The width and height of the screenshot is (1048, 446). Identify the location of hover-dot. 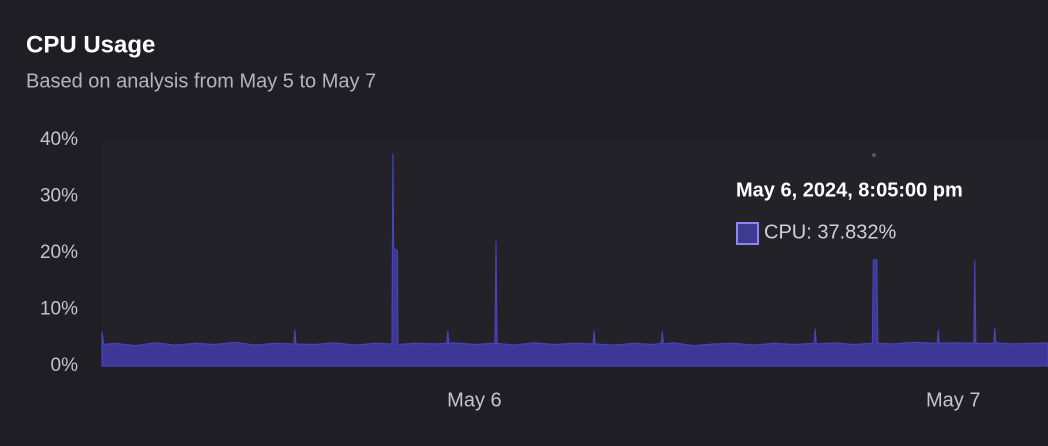
(874, 155).